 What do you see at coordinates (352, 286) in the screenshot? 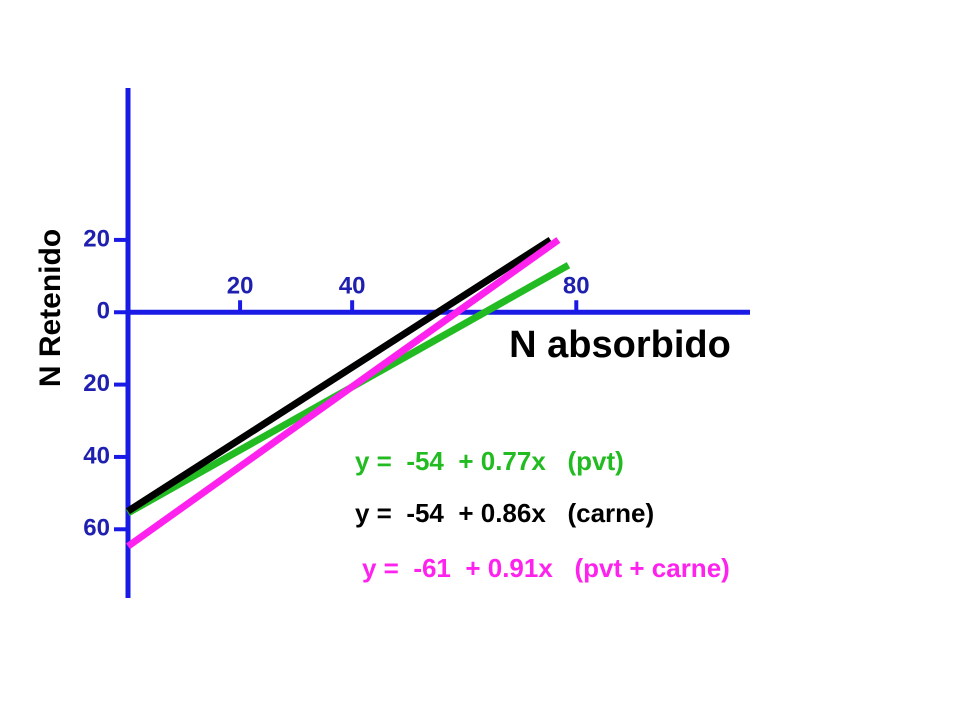
I see `x-tick-label: 40` at bounding box center [352, 286].